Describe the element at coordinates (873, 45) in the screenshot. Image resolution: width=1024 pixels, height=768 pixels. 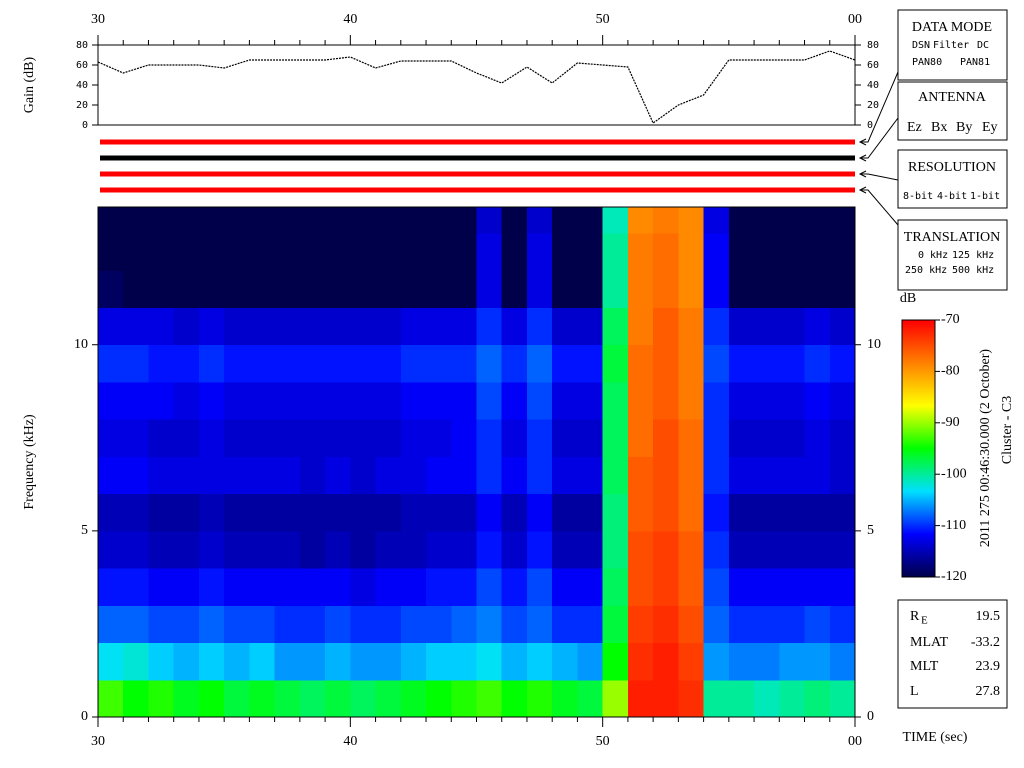
I see `y-tick-label: 80` at that location.